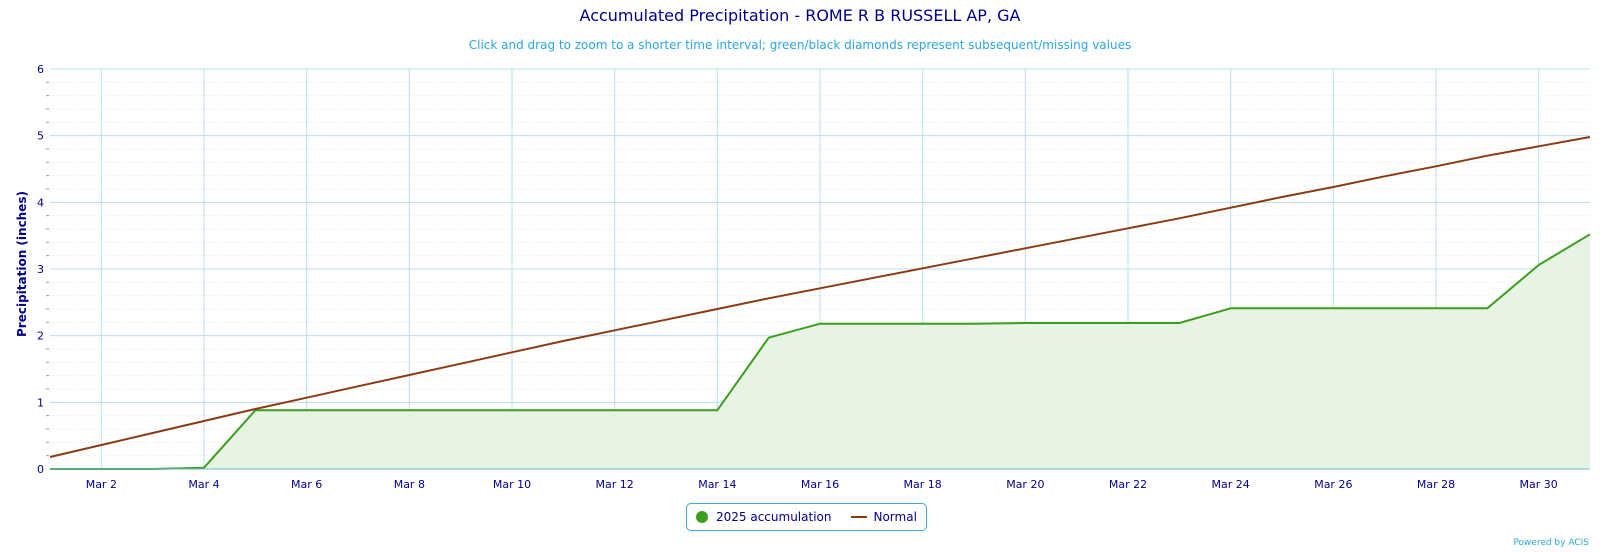 Image resolution: width=1600 pixels, height=552 pixels. What do you see at coordinates (1025, 484) in the screenshot?
I see `x-tick-label: Mar 20` at bounding box center [1025, 484].